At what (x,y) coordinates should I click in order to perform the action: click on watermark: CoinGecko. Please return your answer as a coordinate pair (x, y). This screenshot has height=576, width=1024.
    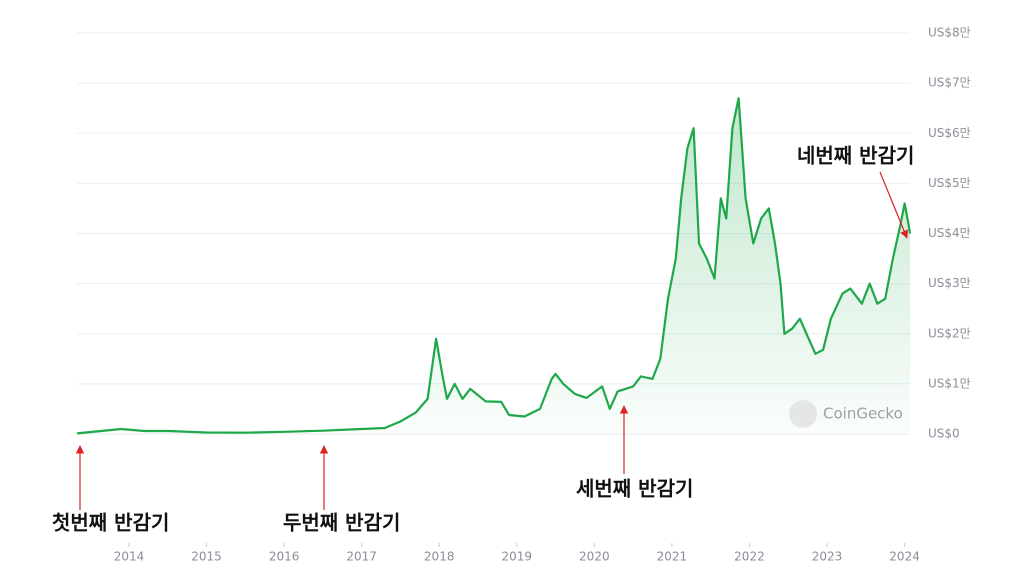
    Looking at the image, I should click on (846, 414).